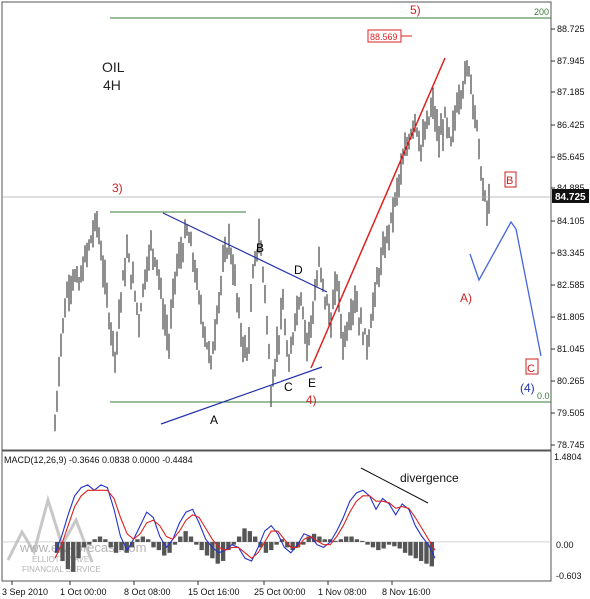 The image size is (590, 599). Describe the element at coordinates (571, 381) in the screenshot. I see `price-tick-label: 80.265` at that location.